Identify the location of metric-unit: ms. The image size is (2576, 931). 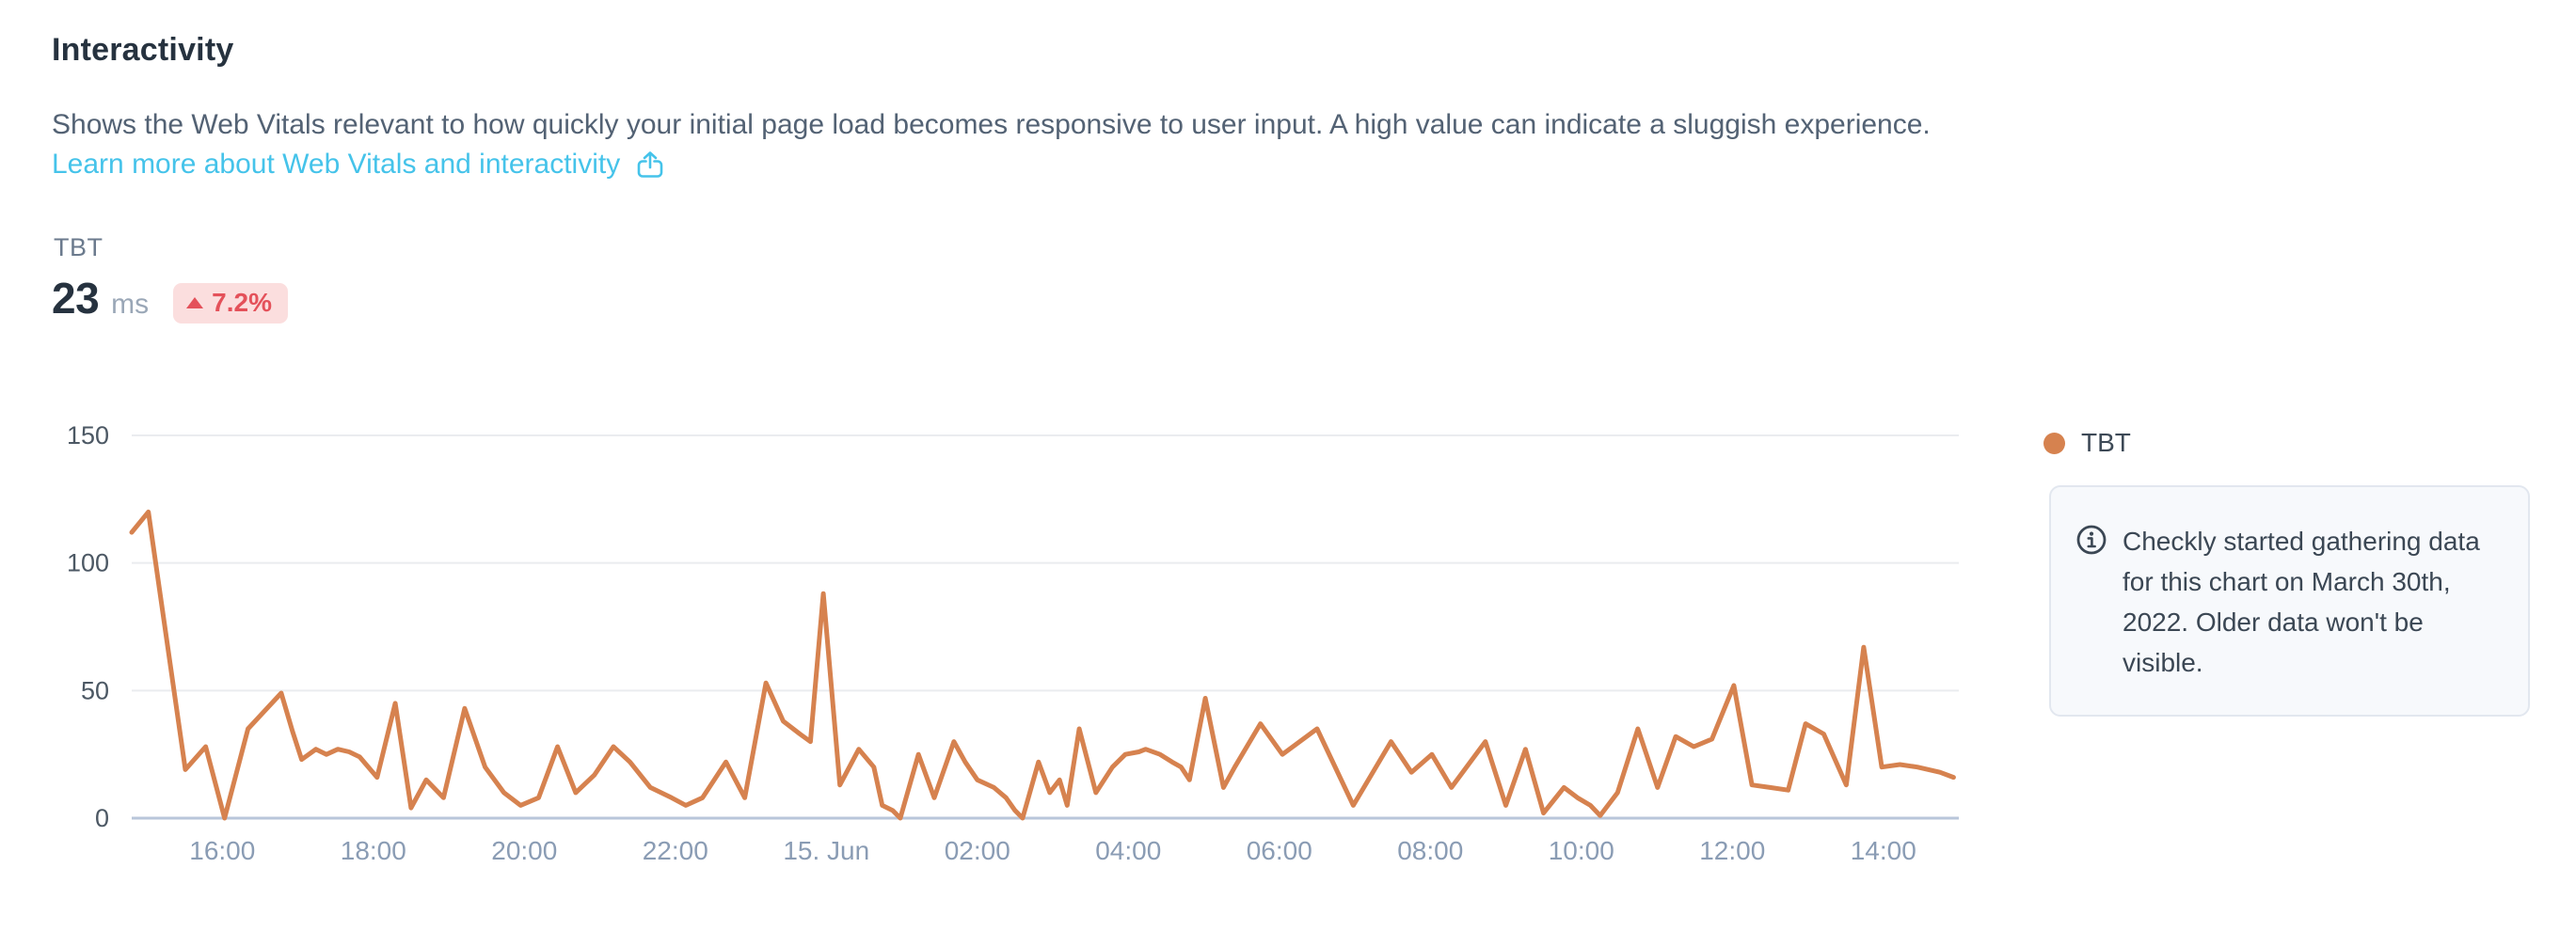
(130, 304).